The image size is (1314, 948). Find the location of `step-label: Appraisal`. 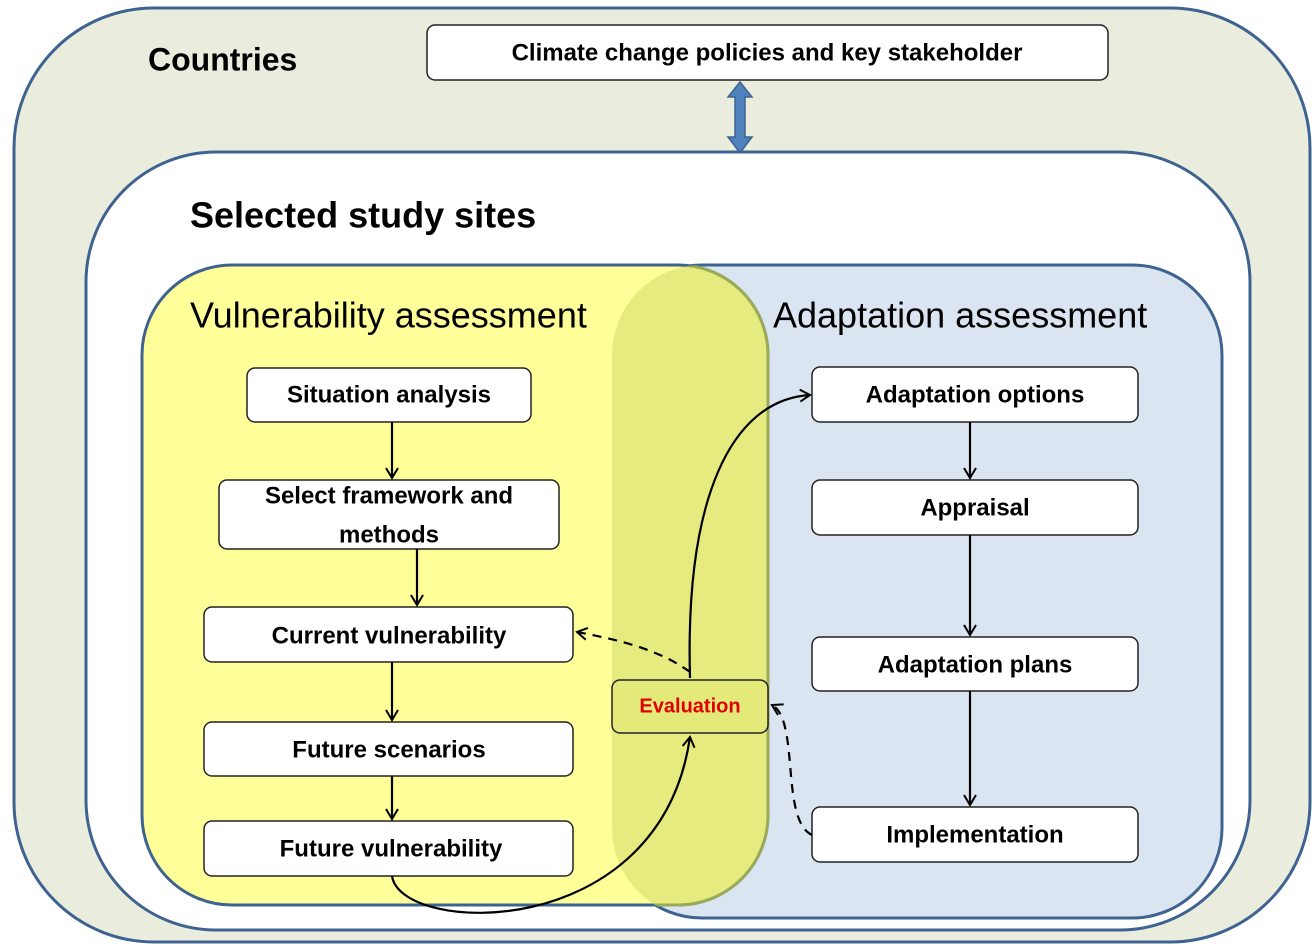

step-label: Appraisal is located at coordinates (974, 507).